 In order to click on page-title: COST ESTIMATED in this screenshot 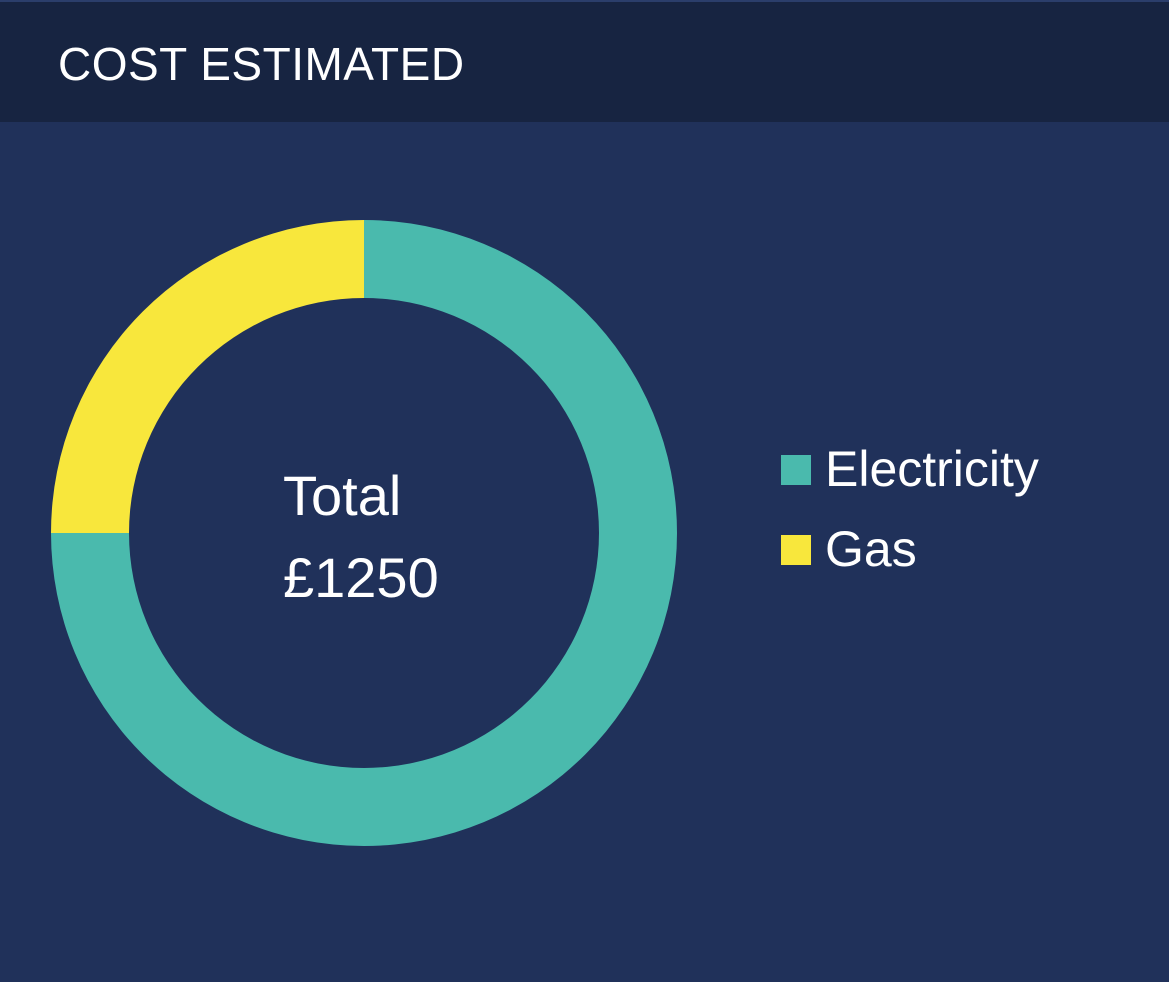, I will do `click(261, 64)`.